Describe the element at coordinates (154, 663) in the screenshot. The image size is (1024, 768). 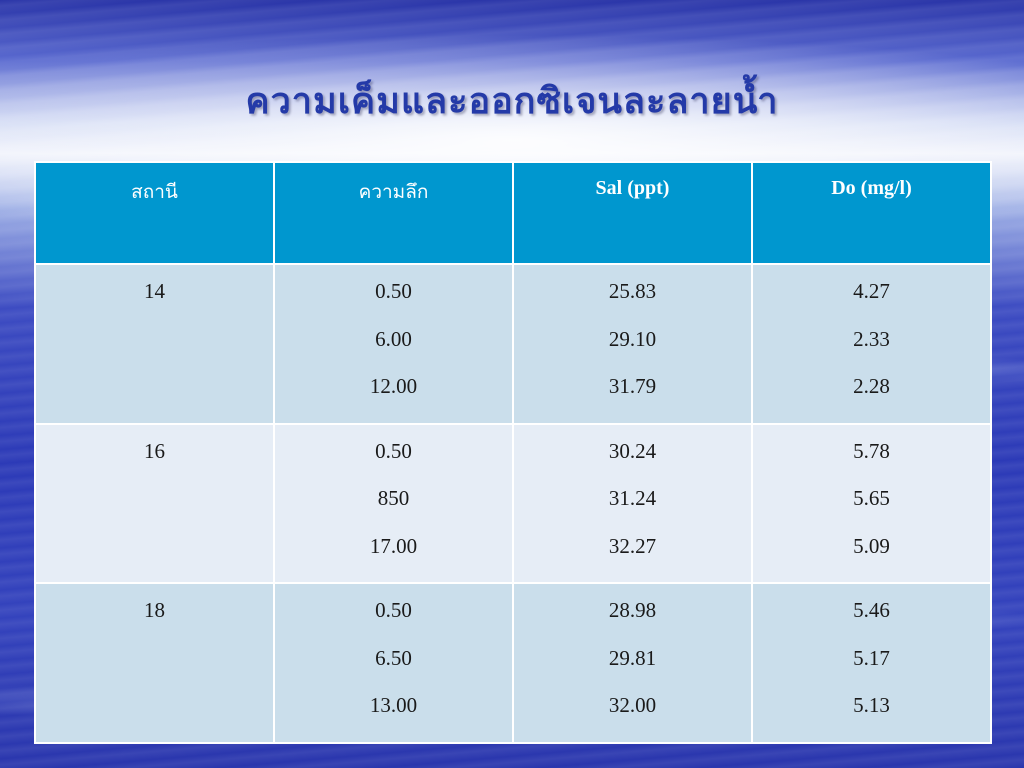
I see `station-cell: 18` at that location.